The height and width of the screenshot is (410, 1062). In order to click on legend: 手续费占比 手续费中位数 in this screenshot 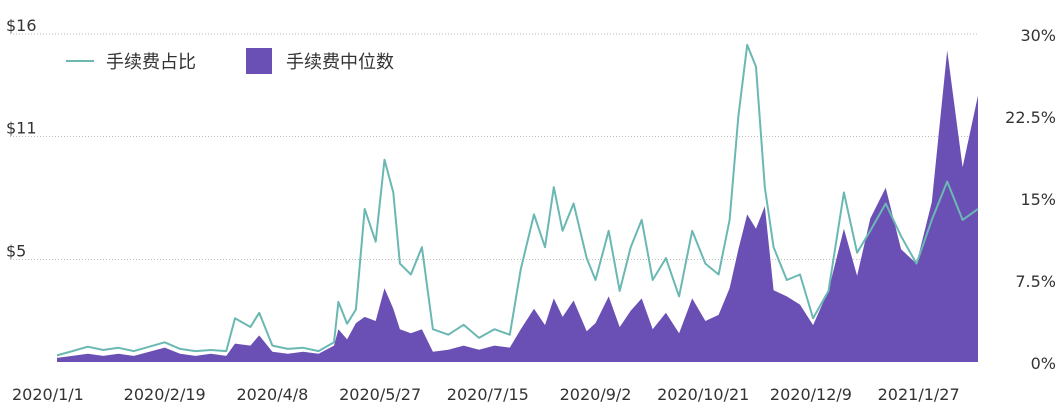, I will do `click(230, 61)`.